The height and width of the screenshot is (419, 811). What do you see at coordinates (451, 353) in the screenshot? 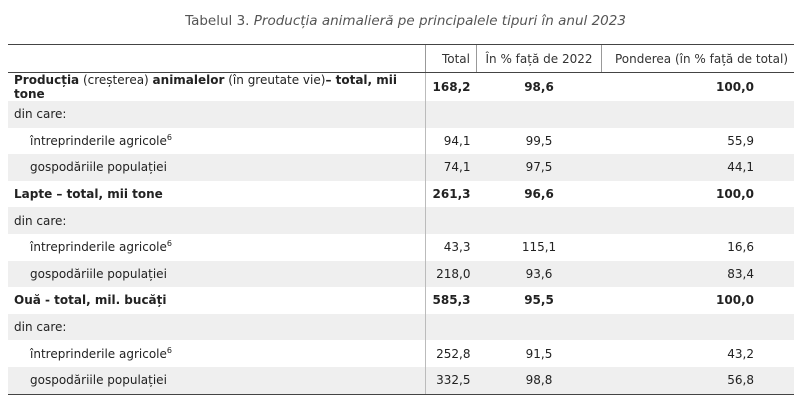
I see `cell-total: 252,8` at bounding box center [451, 353].